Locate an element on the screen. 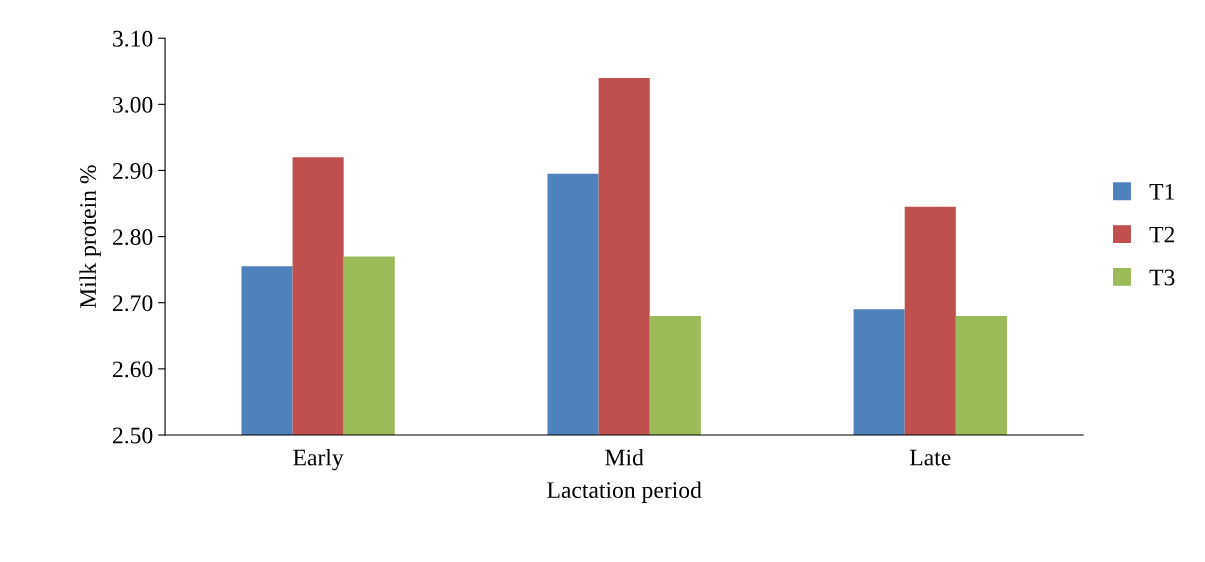 This screenshot has height=562, width=1205. x-tick-label: Mid is located at coordinates (624, 457).